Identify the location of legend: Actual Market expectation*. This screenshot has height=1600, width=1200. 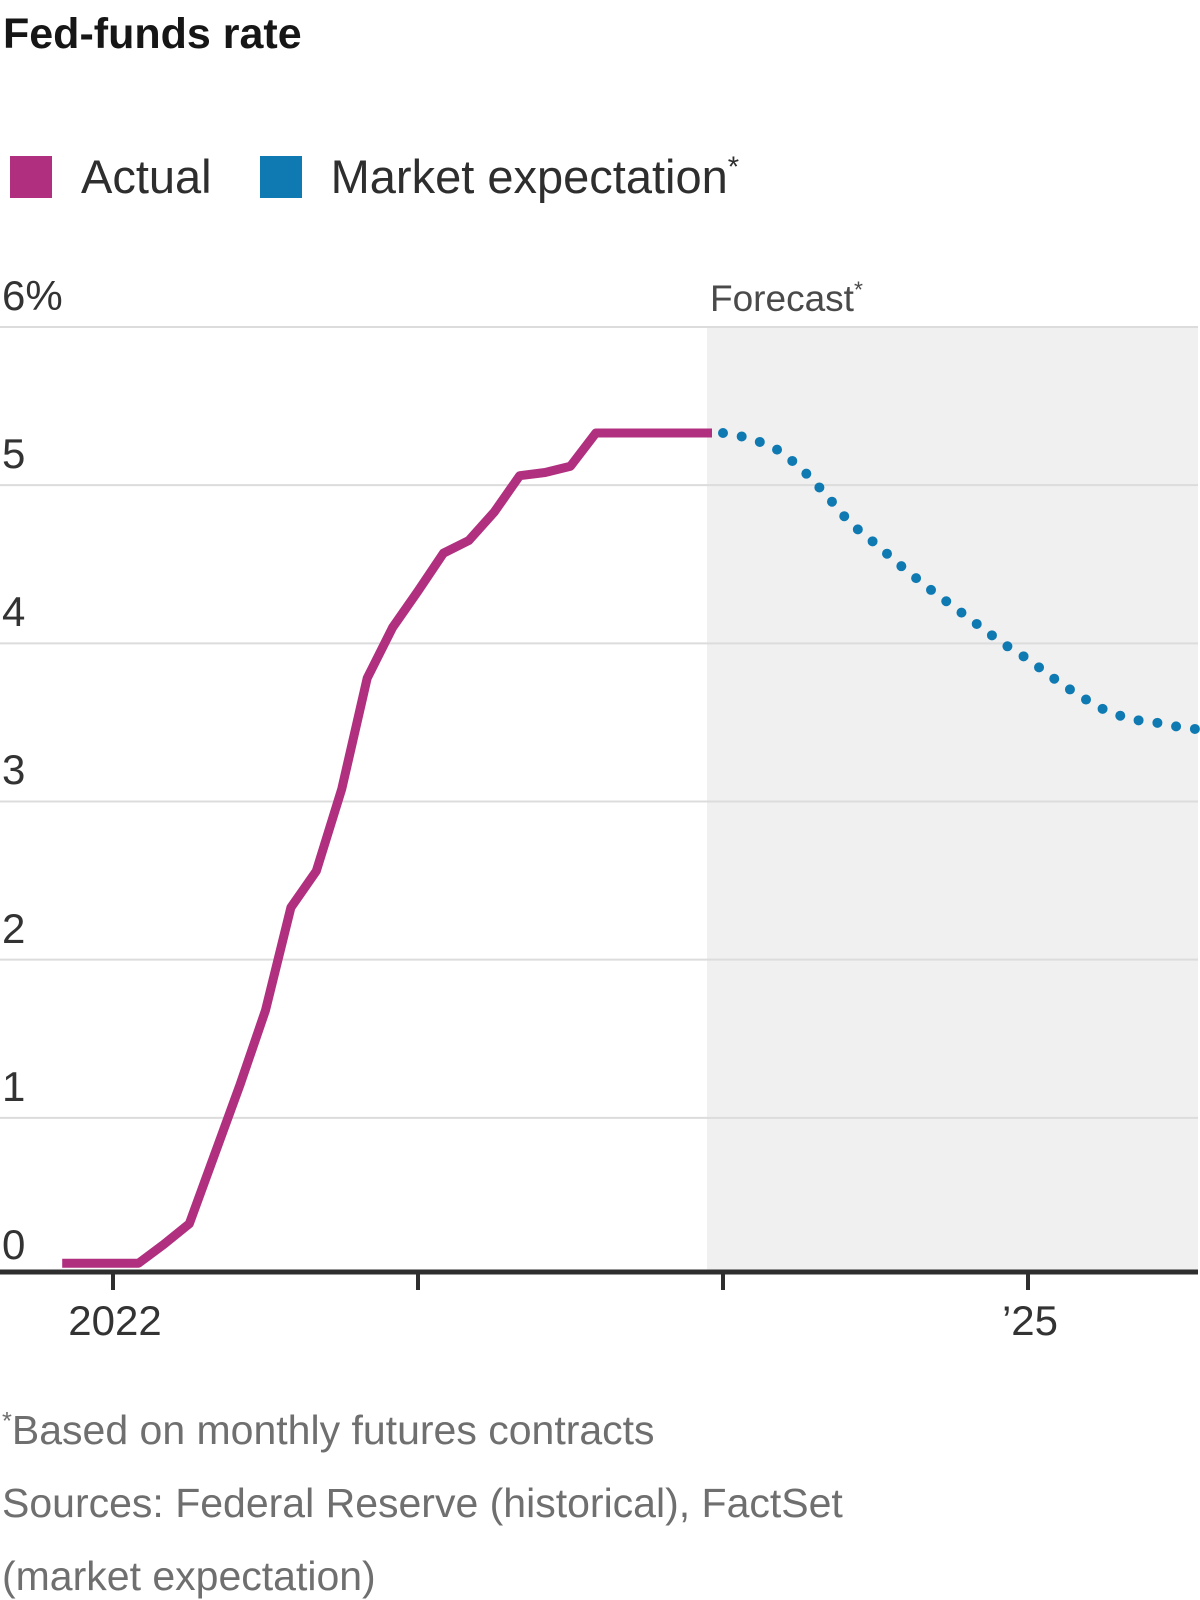
(374, 176).